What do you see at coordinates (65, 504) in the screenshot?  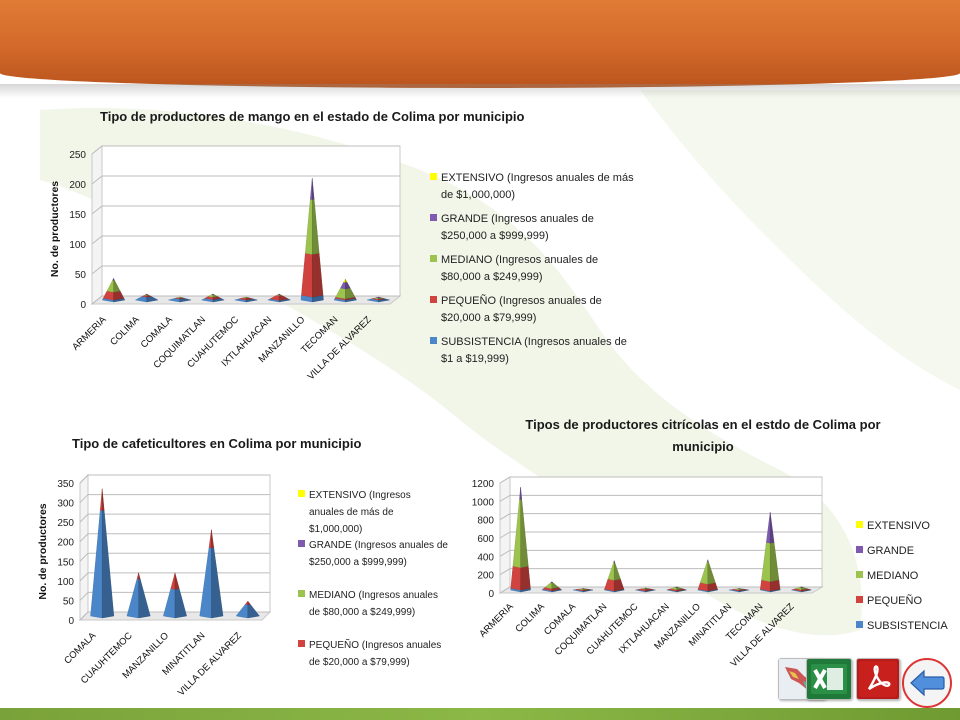 I see `y-tick-label: 300` at bounding box center [65, 504].